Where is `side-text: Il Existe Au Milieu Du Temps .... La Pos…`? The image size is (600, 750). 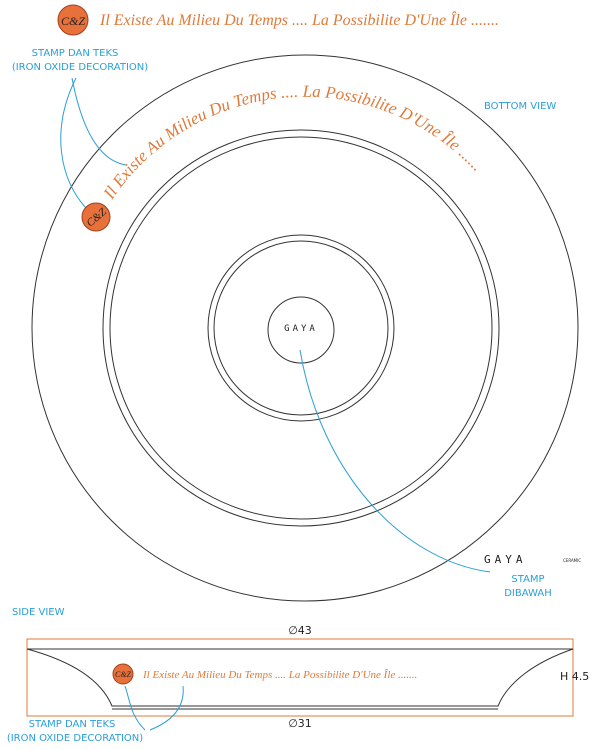 side-text: Il Existe Au Milieu Du Temps .... La Pos… is located at coordinates (279, 675).